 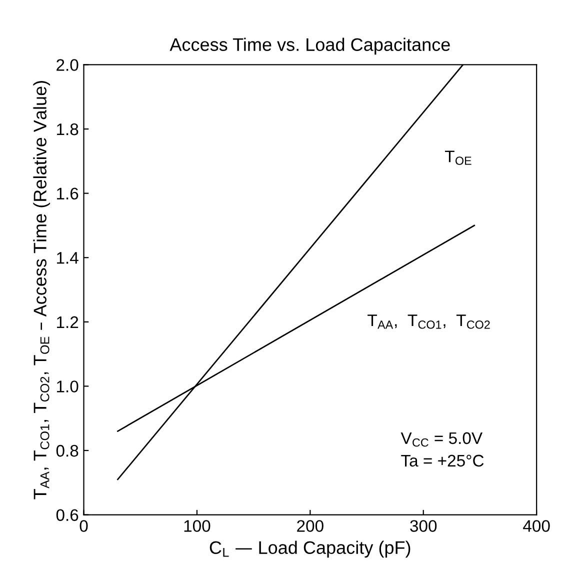 What do you see at coordinates (429, 321) in the screenshot?
I see `series-label: T$_{AA}$, T$_{CO1}$, T$_{CO2}$` at bounding box center [429, 321].